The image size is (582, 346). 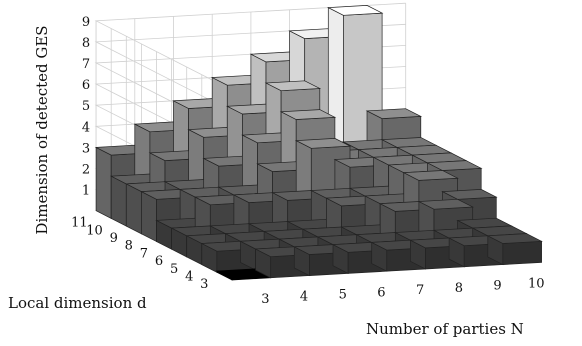 I want to click on z-tick-label: 3, so click(x=86, y=148).